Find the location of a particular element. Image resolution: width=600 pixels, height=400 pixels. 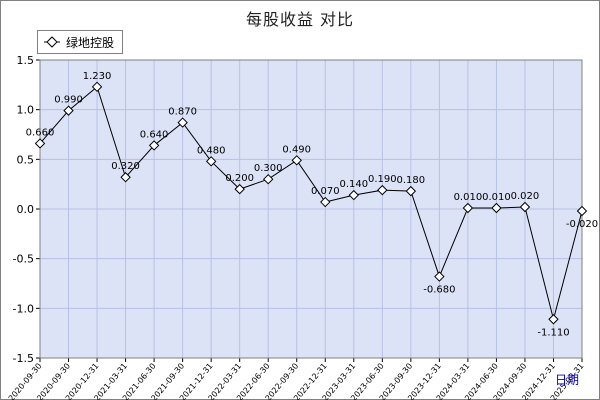

y-tick-label: -1.5 is located at coordinates (23, 358).